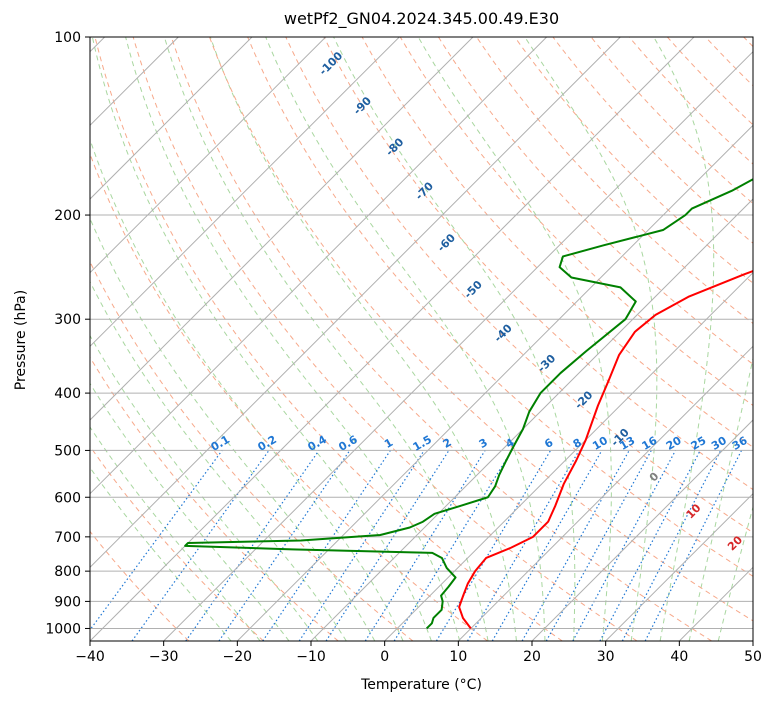 The width and height of the screenshot is (775, 708). I want to click on adiabat-label: -30, so click(546, 363).